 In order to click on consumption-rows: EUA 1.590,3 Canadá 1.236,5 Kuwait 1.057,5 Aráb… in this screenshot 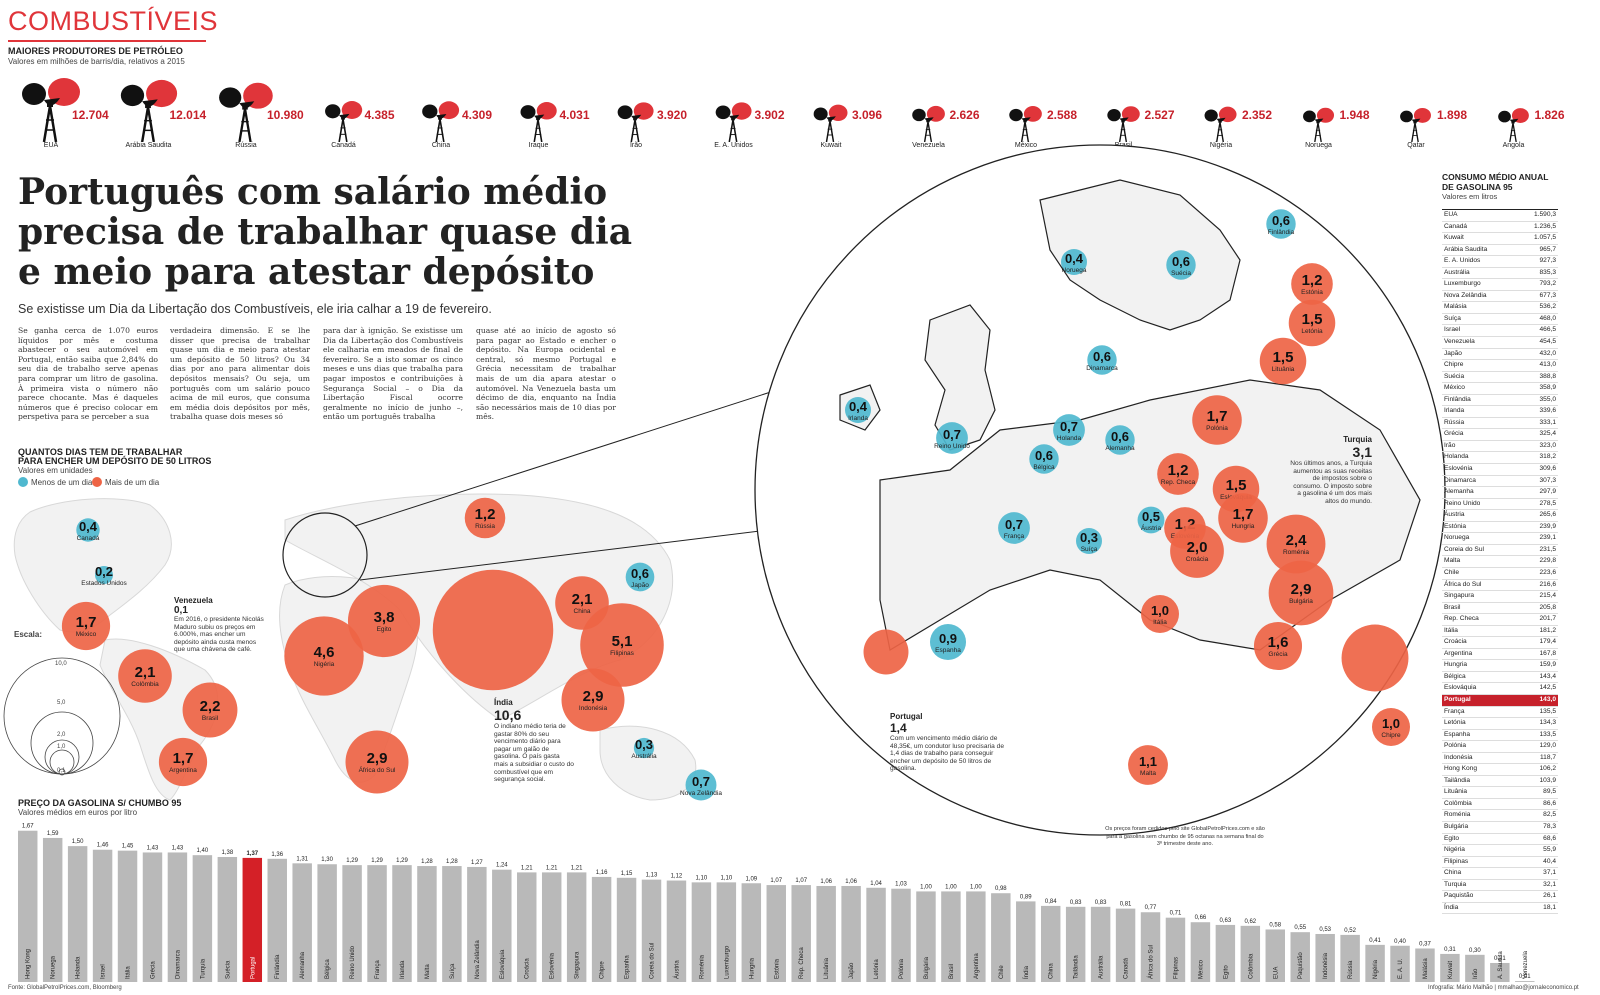, I will do `click(1500, 562)`.